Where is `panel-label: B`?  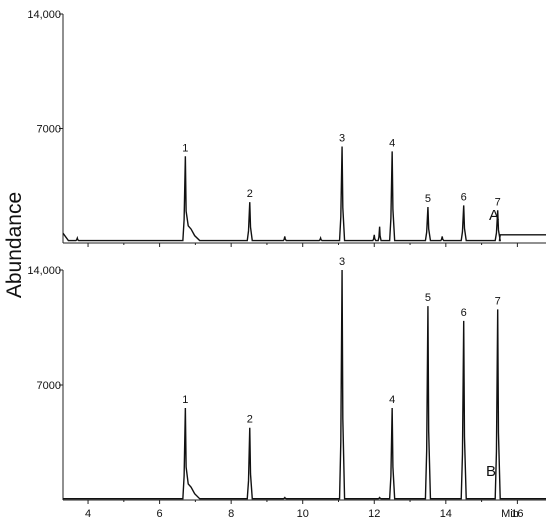 panel-label: B is located at coordinates (491, 471).